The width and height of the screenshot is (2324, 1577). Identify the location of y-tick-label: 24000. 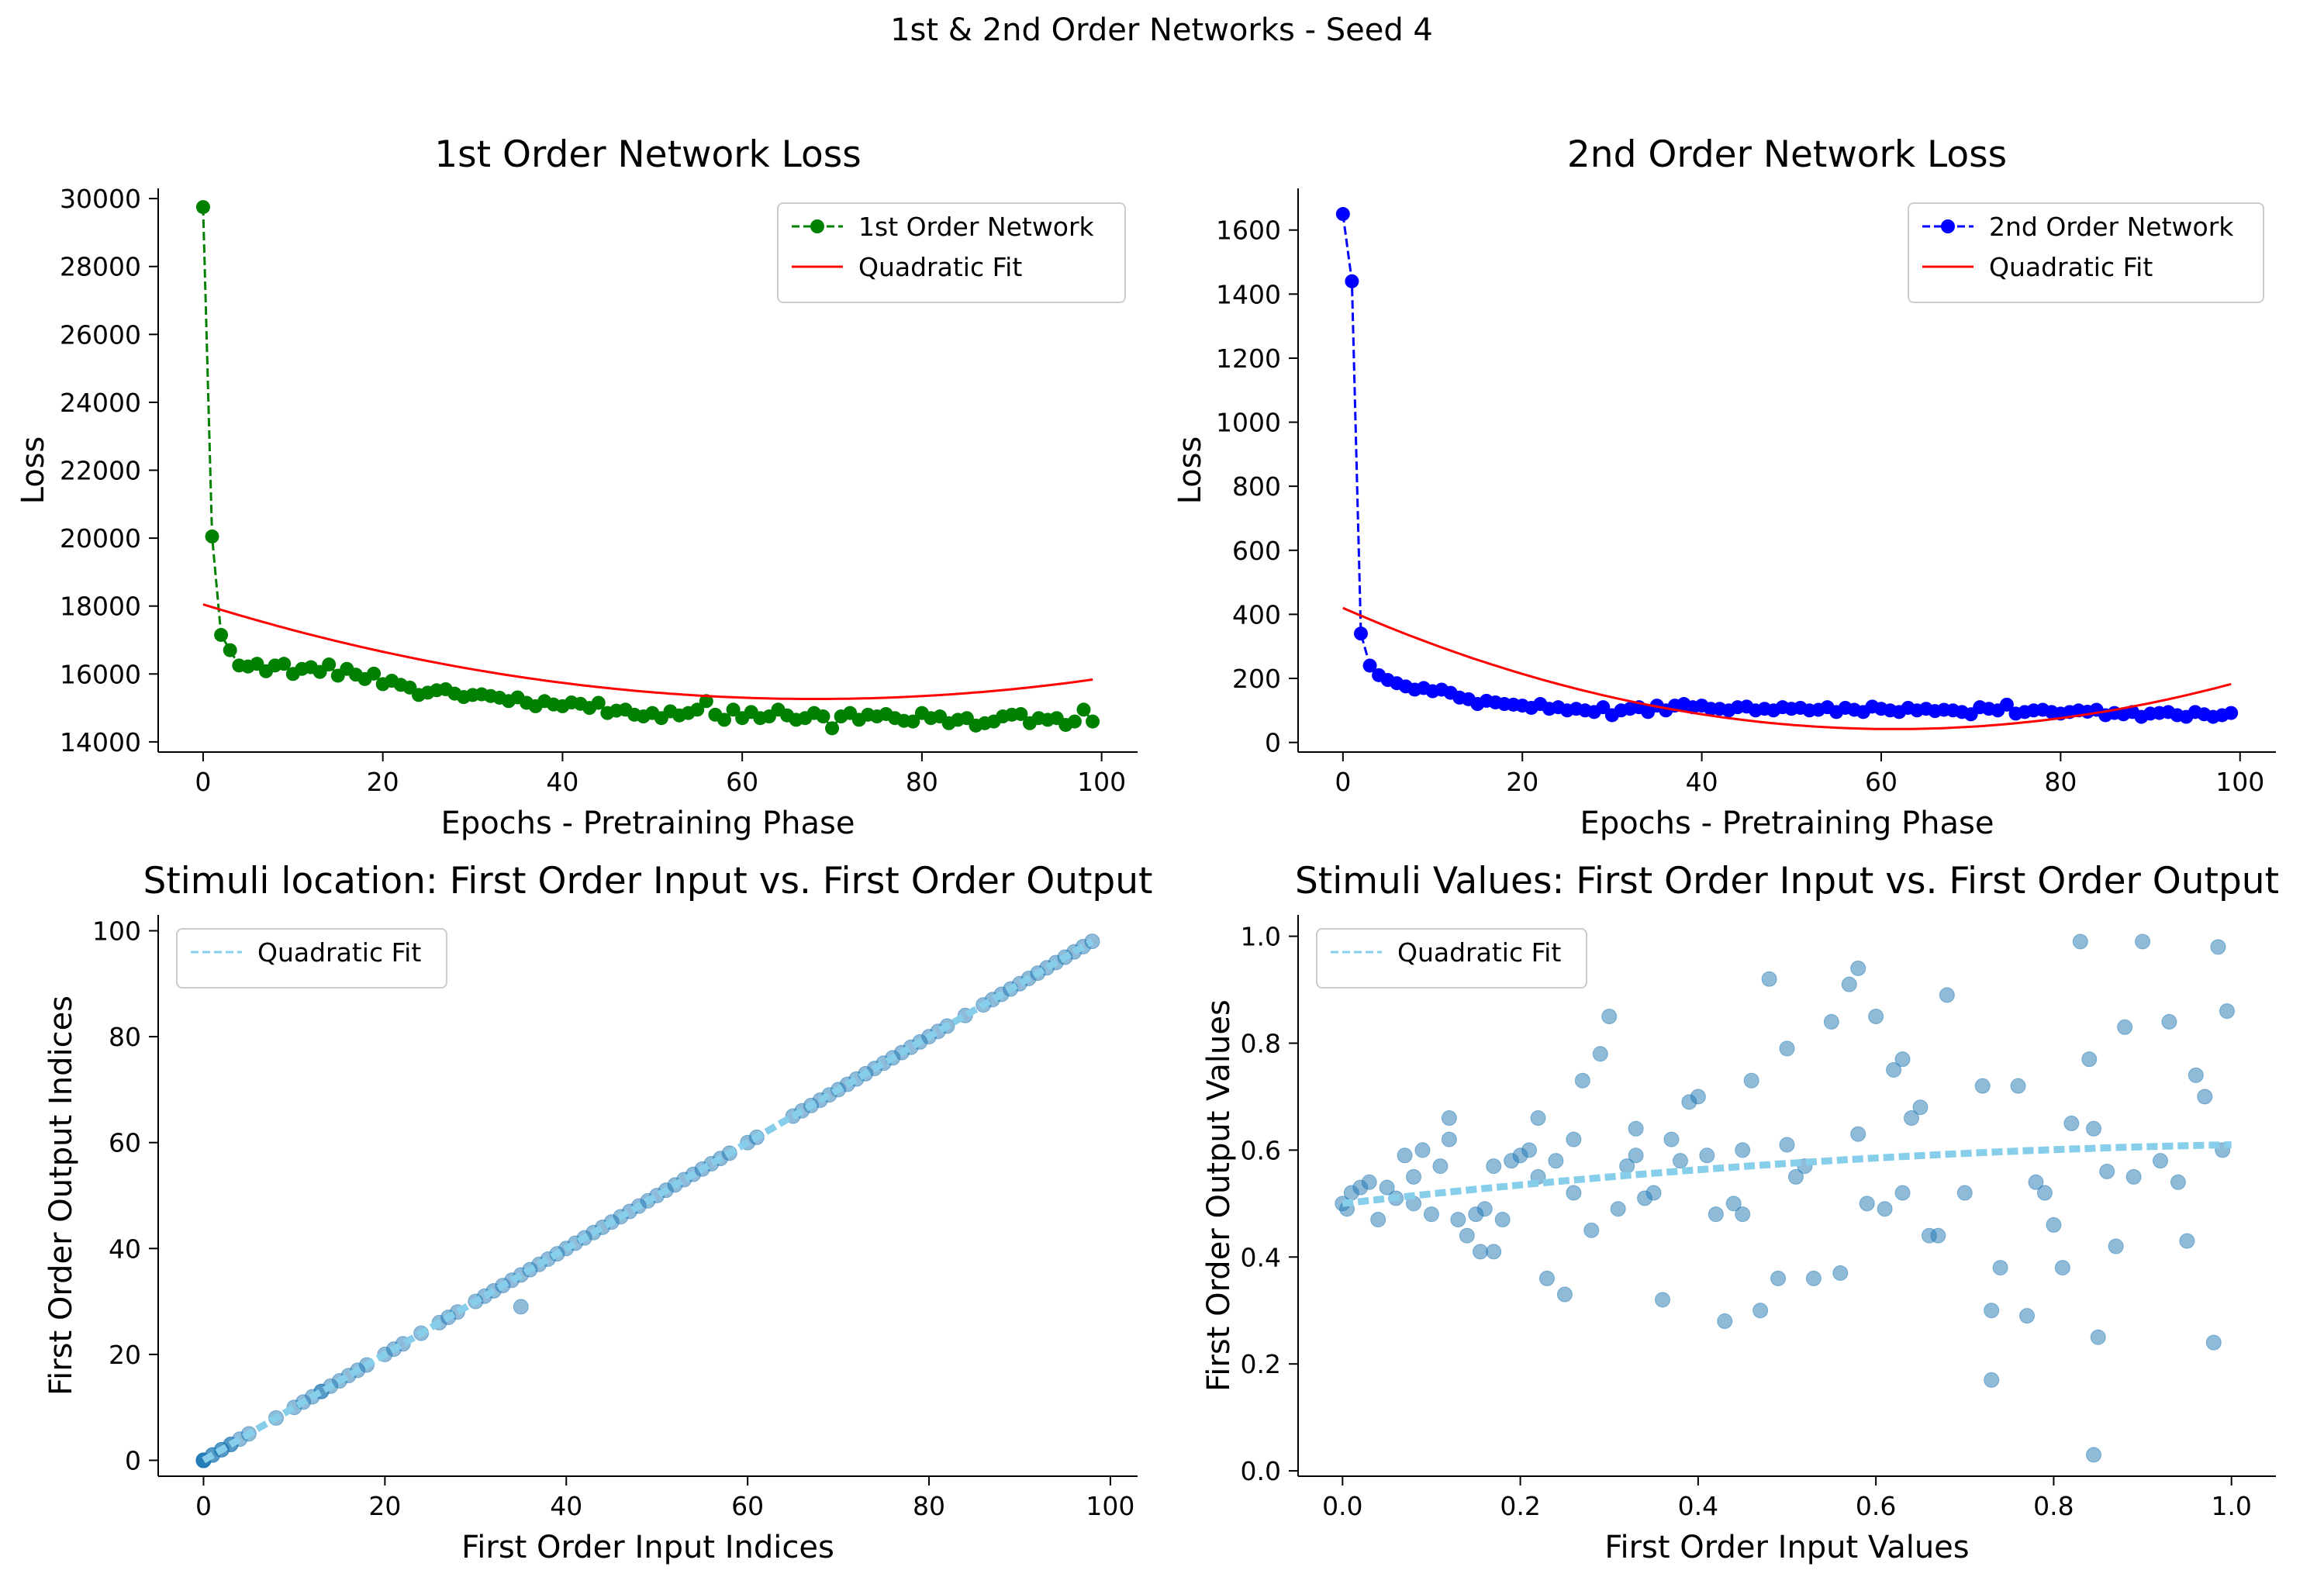
(100, 403).